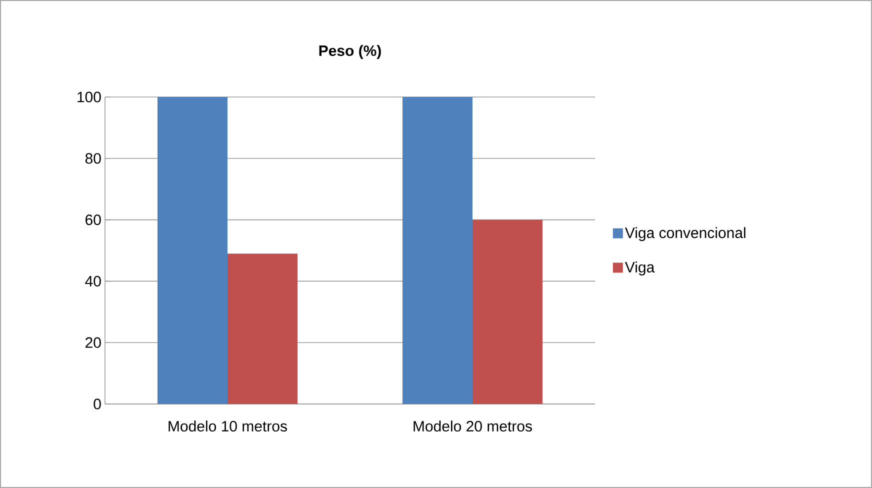 The image size is (872, 488). Describe the element at coordinates (350, 52) in the screenshot. I see `chart-title: Peso (%)` at that location.